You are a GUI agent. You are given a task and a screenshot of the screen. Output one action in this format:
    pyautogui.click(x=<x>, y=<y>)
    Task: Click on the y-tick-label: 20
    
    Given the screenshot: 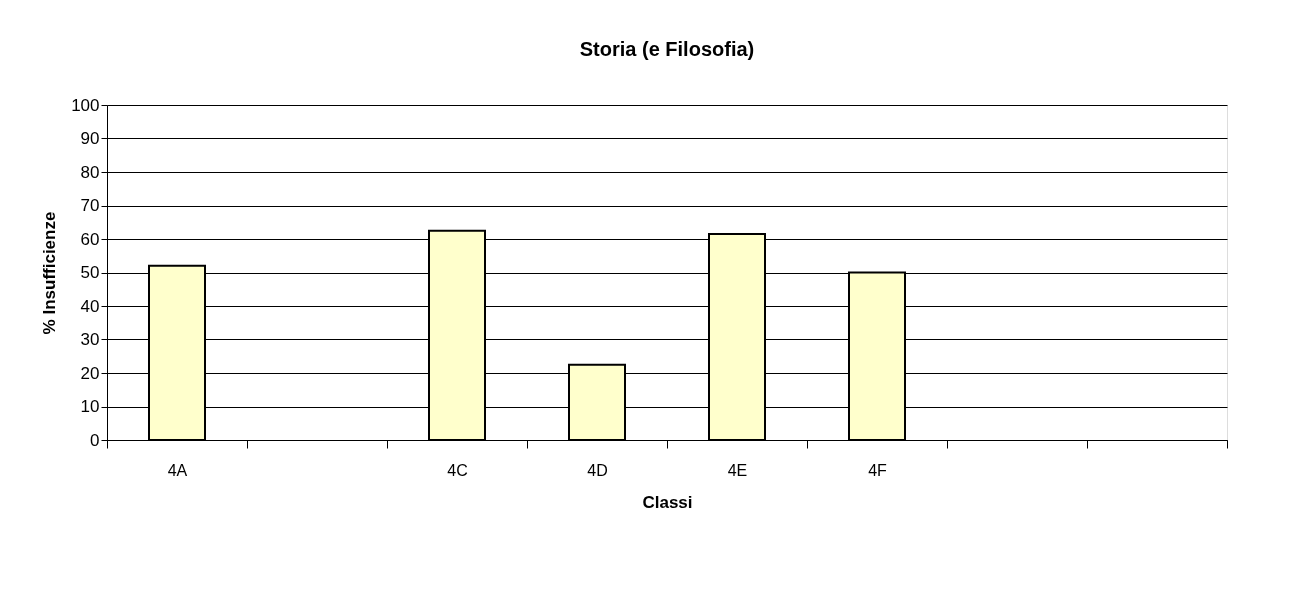 What is the action you would take?
    pyautogui.click(x=90, y=373)
    